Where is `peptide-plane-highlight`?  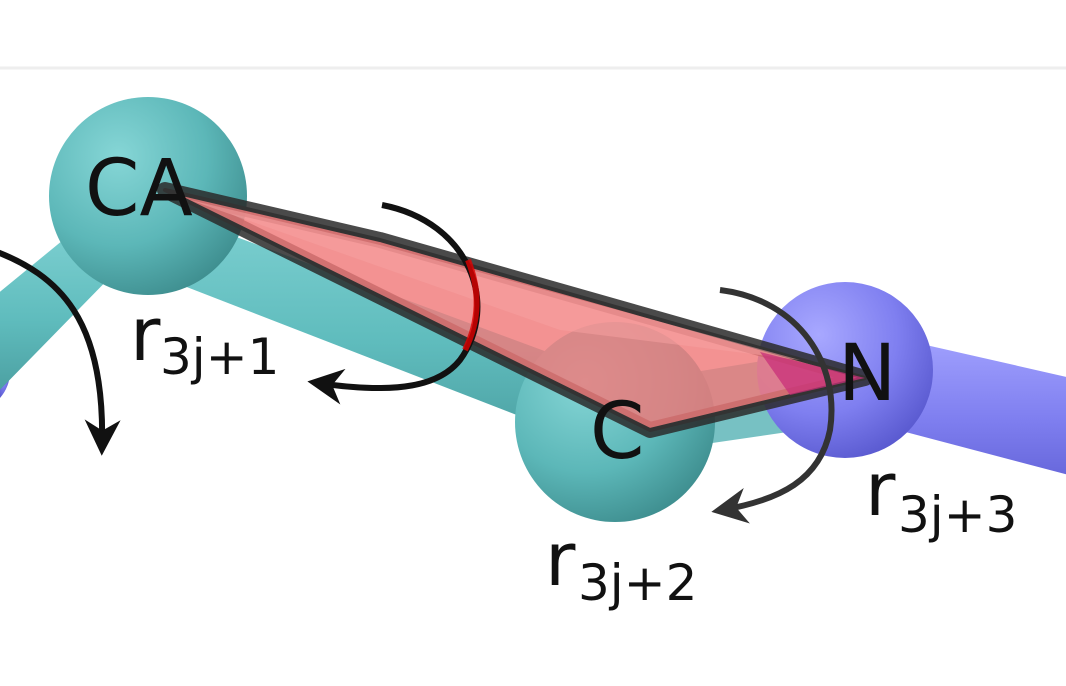 peptide-plane-highlight is located at coordinates (495, 280).